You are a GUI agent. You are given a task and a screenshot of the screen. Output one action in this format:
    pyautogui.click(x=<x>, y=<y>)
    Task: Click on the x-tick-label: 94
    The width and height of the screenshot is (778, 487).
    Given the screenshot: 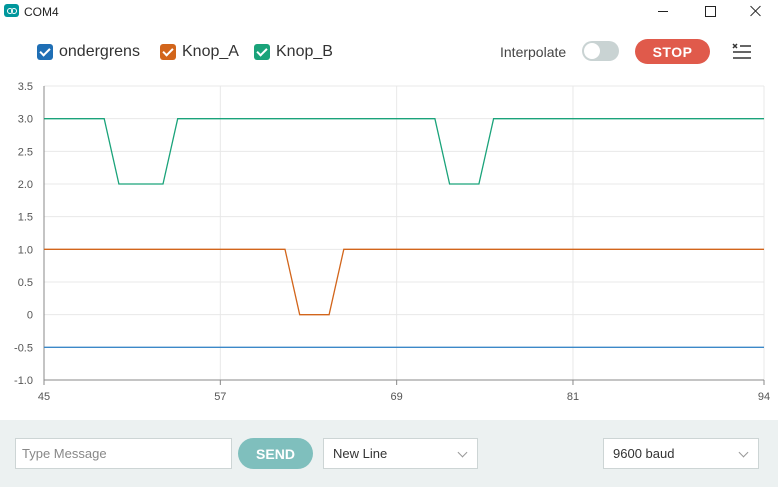 What is the action you would take?
    pyautogui.click(x=764, y=397)
    